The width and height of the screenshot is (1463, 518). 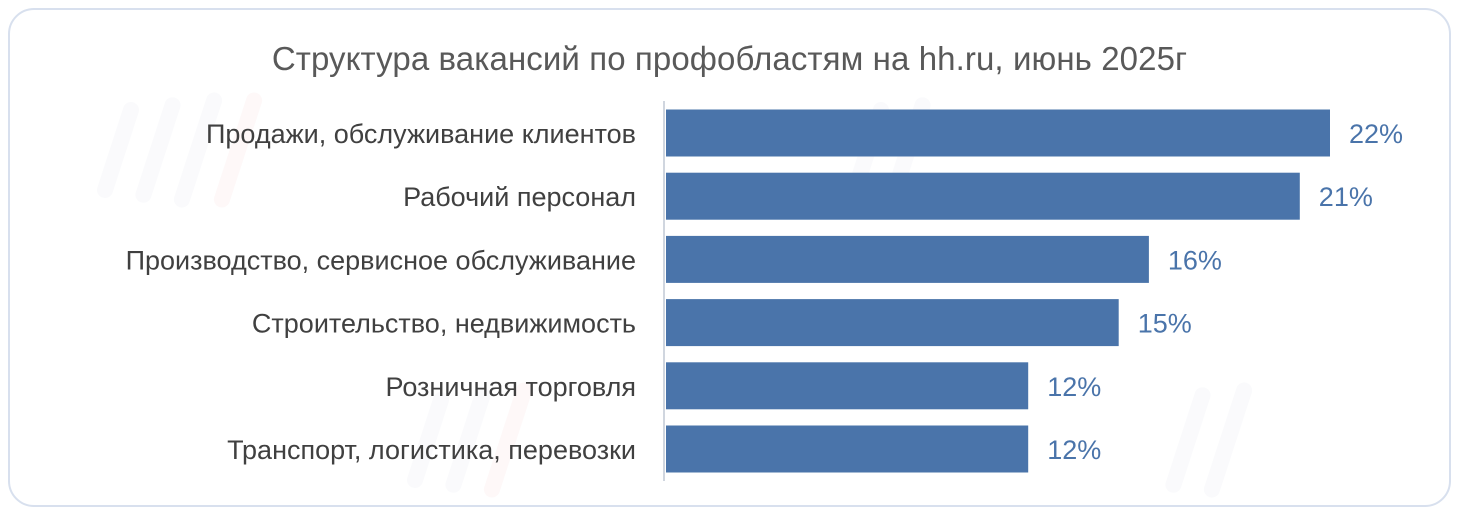 What do you see at coordinates (1346, 197) in the screenshot?
I see `value-label: 21%` at bounding box center [1346, 197].